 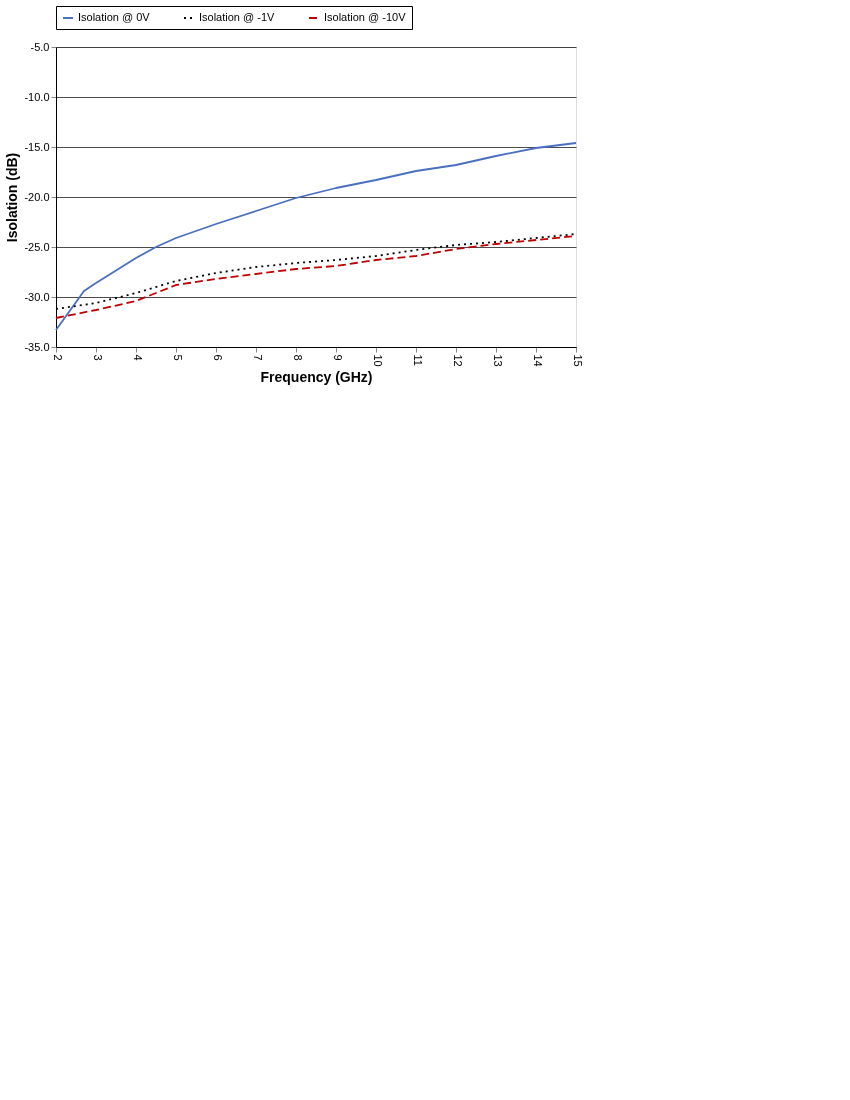 I want to click on x-tick-label: 10, so click(x=377, y=360).